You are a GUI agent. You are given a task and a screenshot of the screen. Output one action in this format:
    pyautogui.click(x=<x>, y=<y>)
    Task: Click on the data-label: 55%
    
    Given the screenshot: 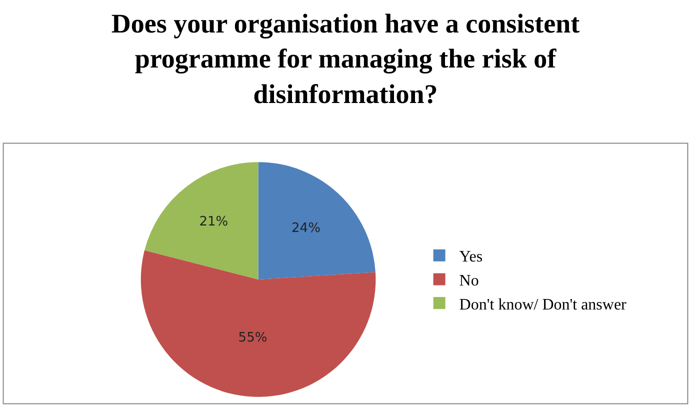 What is the action you would take?
    pyautogui.click(x=253, y=338)
    